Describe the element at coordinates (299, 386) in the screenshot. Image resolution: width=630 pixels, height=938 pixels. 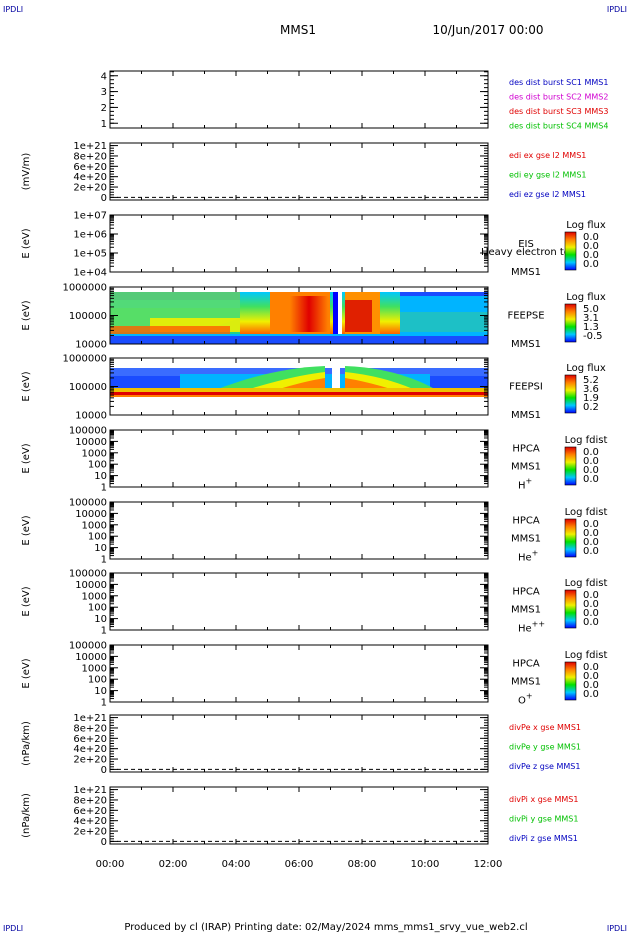
I see `feeps-ion-spectrogram` at that location.